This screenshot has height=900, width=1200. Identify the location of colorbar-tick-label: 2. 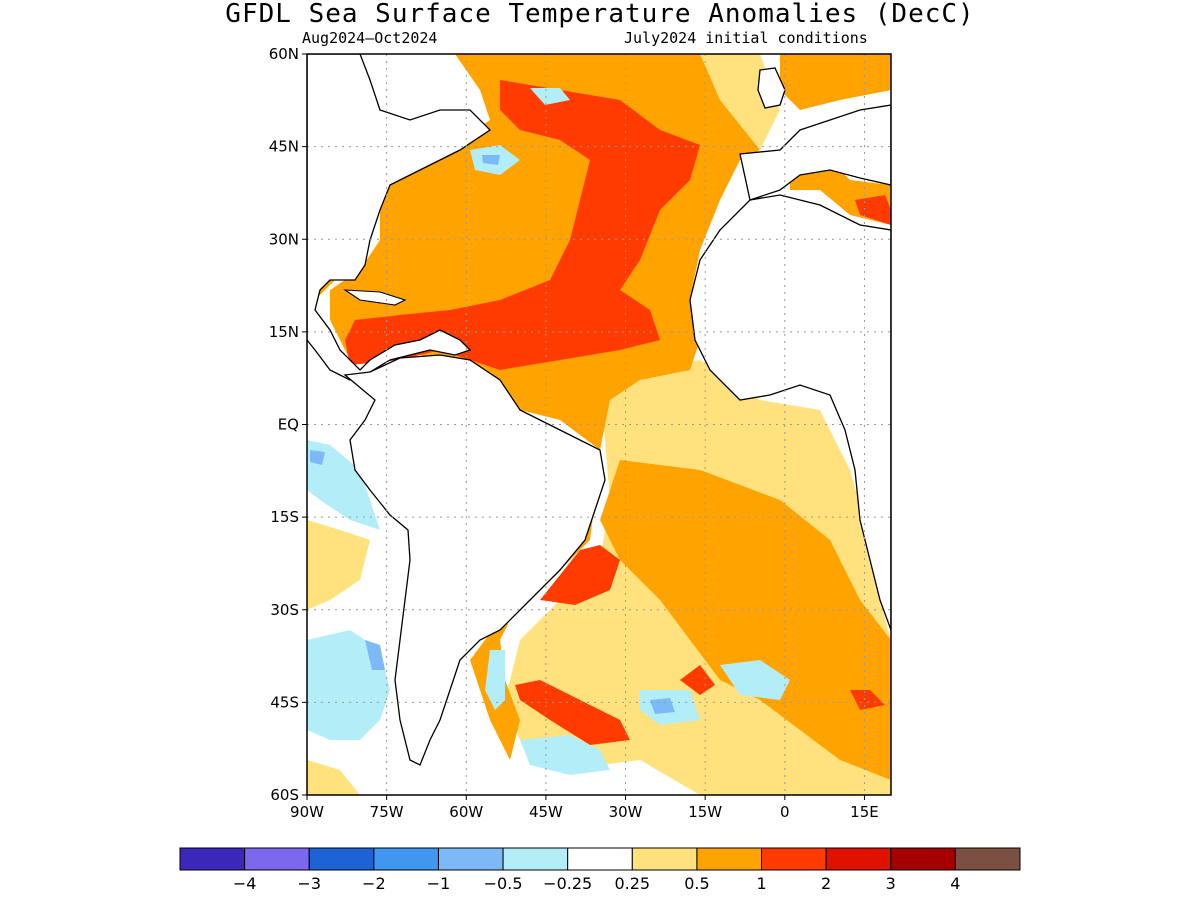
(826, 883).